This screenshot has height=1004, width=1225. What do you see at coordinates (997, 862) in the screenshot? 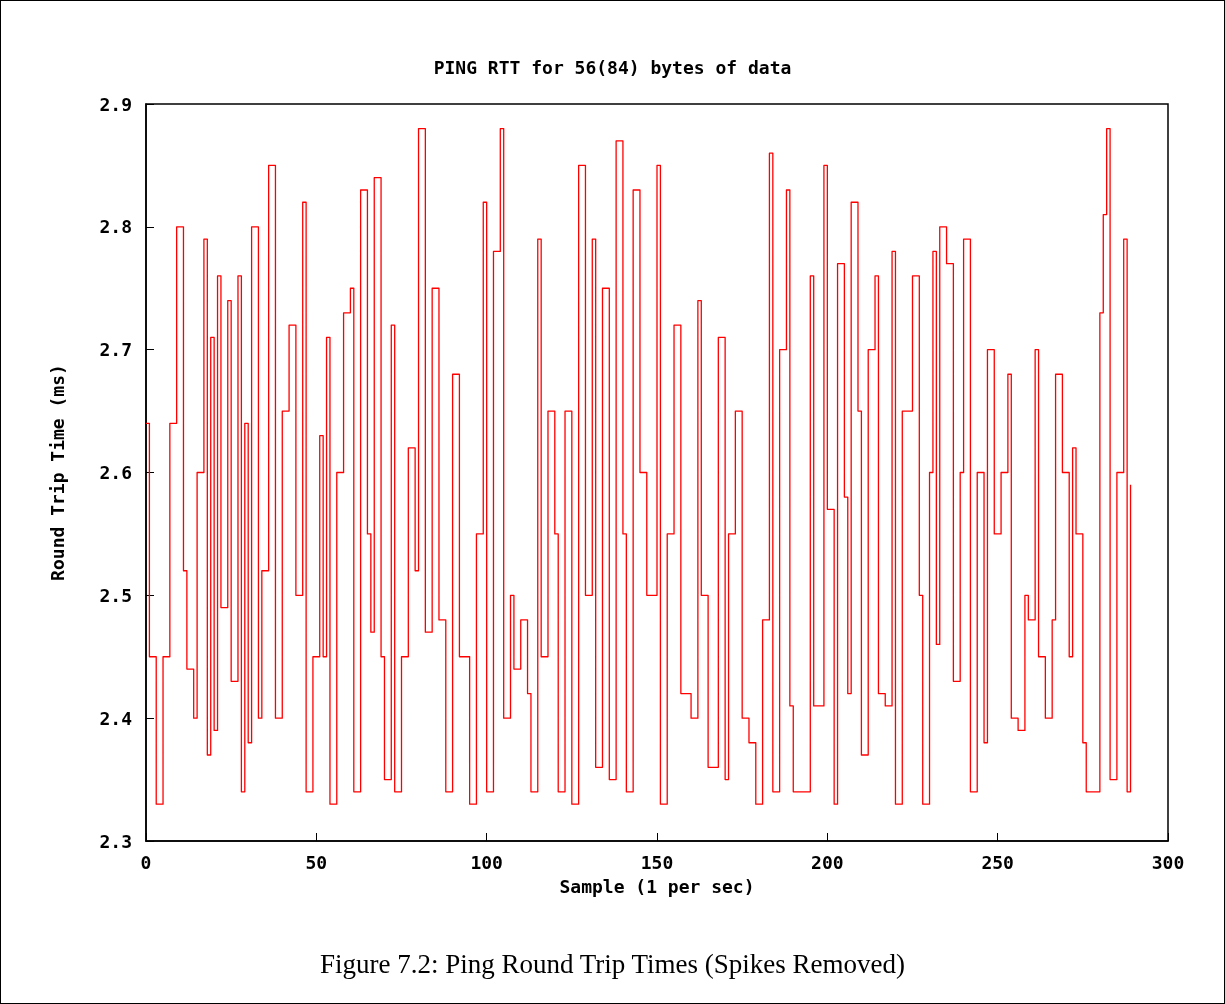
I see `x-tick-label: 250` at bounding box center [997, 862].